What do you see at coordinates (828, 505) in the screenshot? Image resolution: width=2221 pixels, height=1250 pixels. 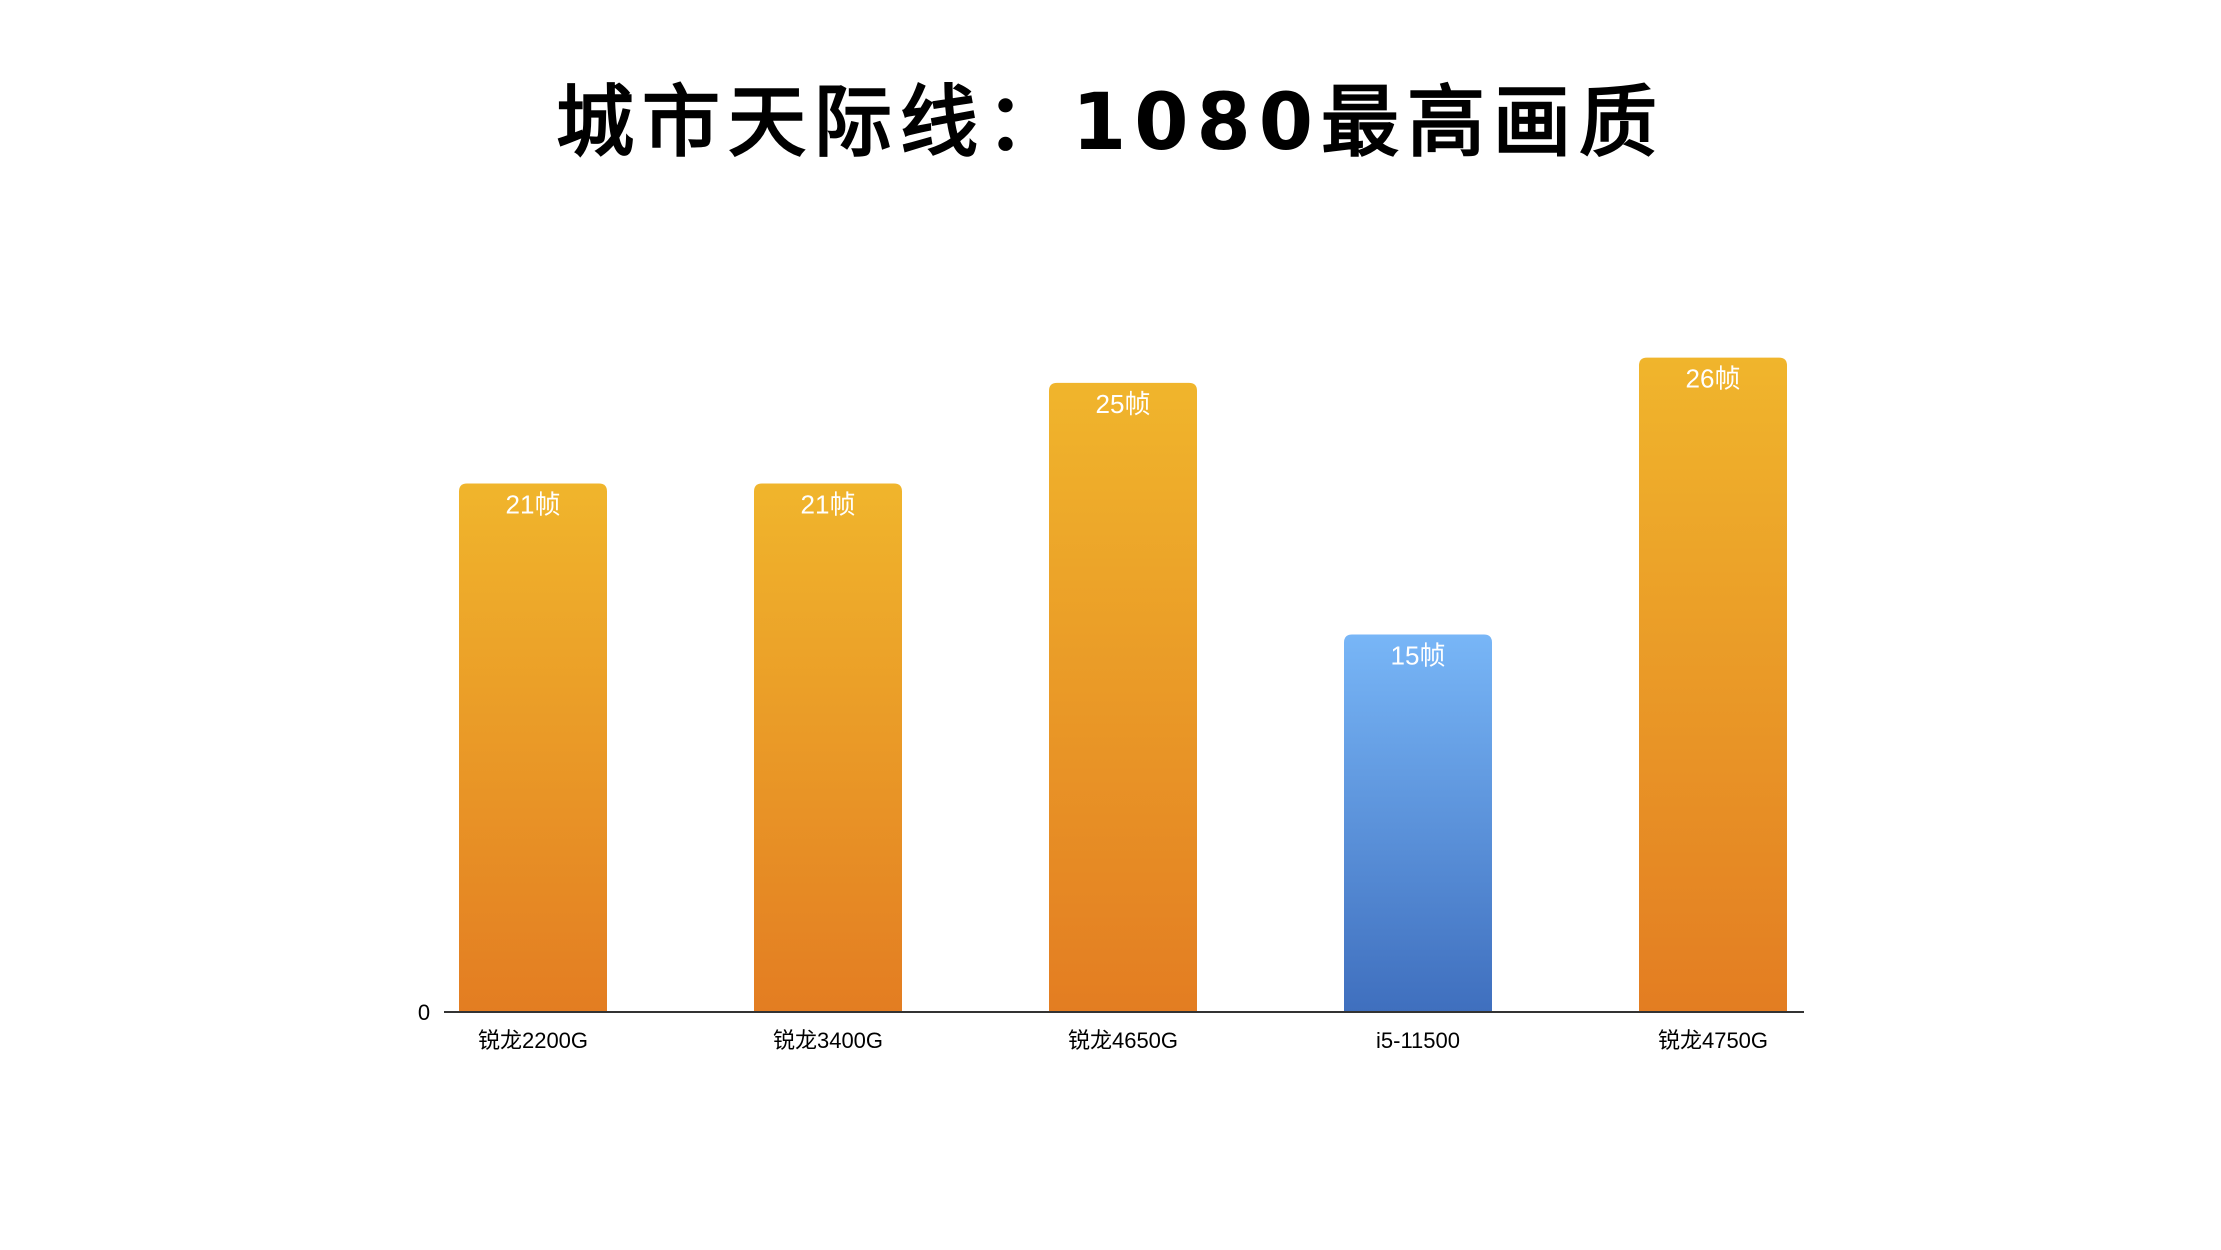 I see `data-label-1: 21帧` at bounding box center [828, 505].